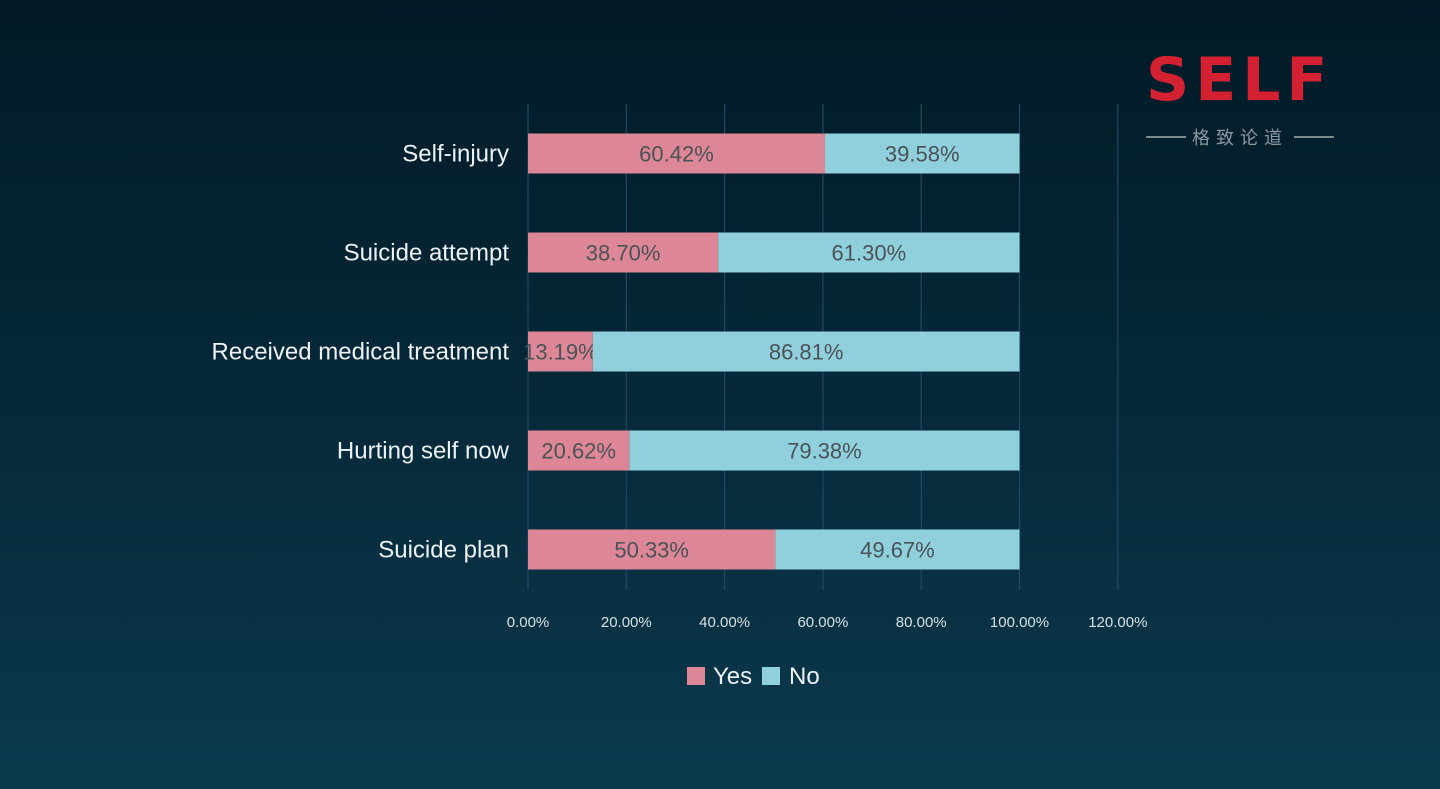 Image resolution: width=1440 pixels, height=789 pixels. I want to click on x-tick-label: 60.00%, so click(822, 622).